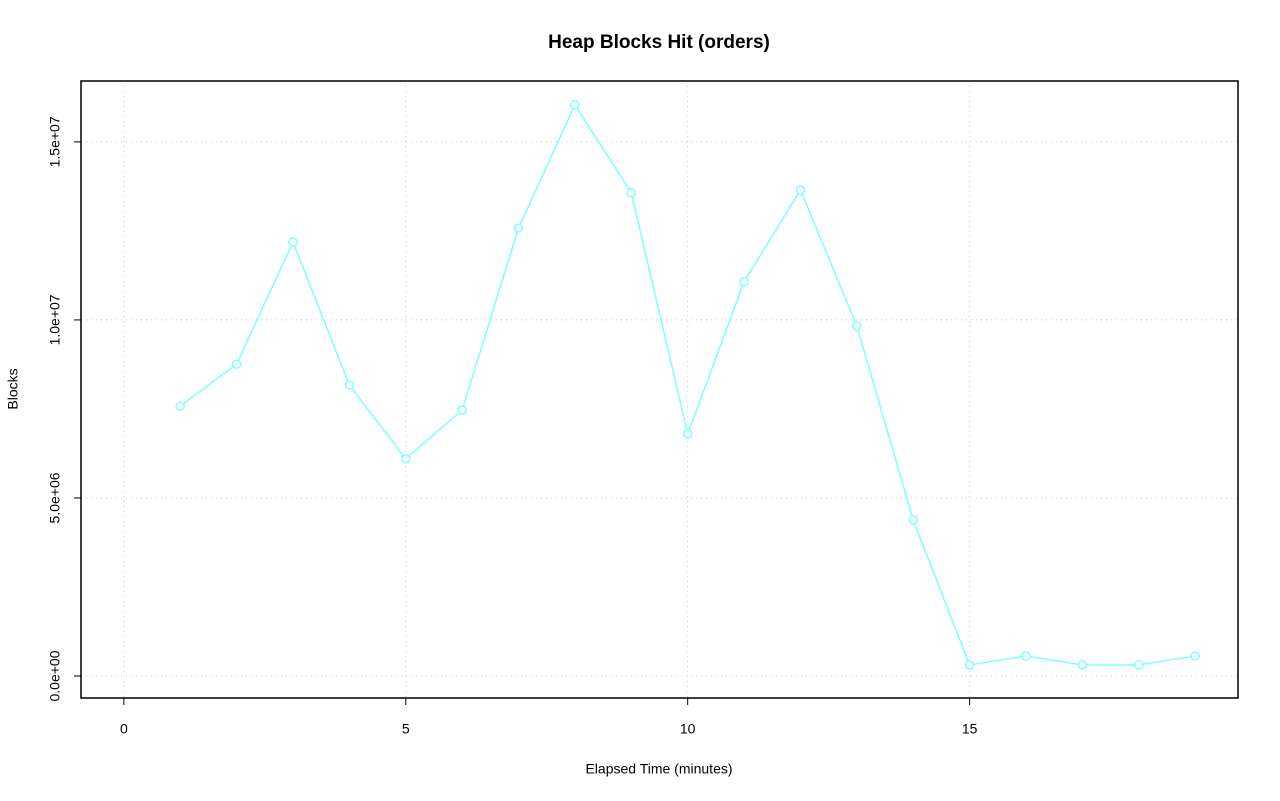 Image resolution: width=1280 pixels, height=801 pixels. What do you see at coordinates (55, 319) in the screenshot?
I see `y-tick-label: 1.0e+07` at bounding box center [55, 319].